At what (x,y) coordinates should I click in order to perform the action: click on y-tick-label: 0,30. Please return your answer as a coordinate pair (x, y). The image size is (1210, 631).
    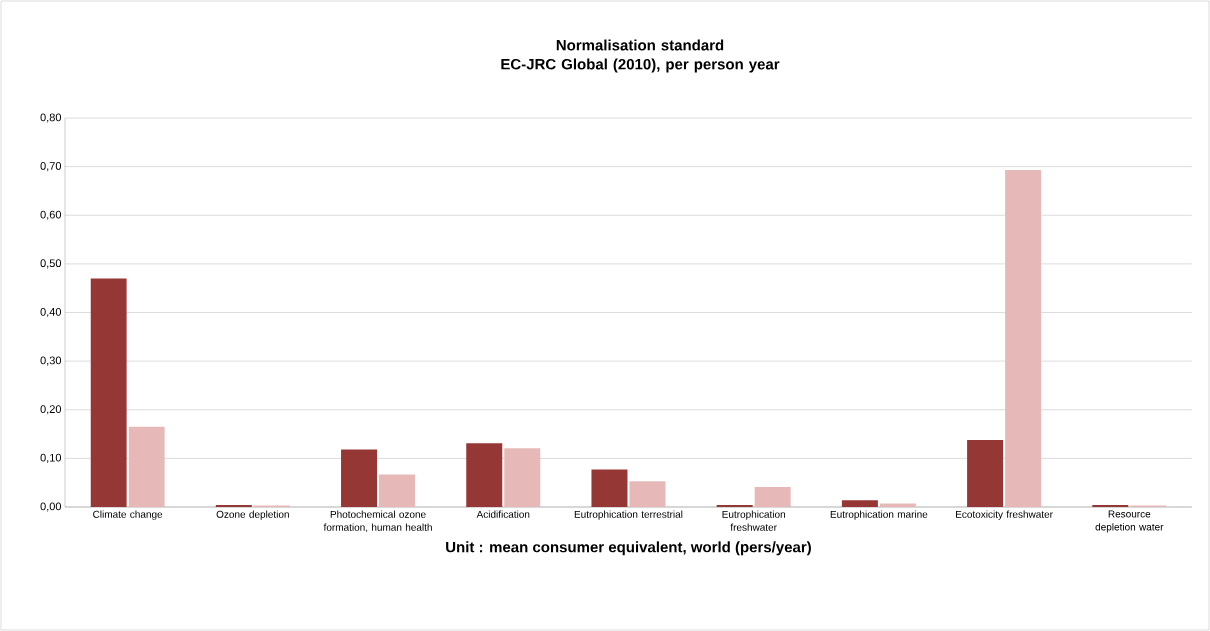
    Looking at the image, I should click on (51, 361).